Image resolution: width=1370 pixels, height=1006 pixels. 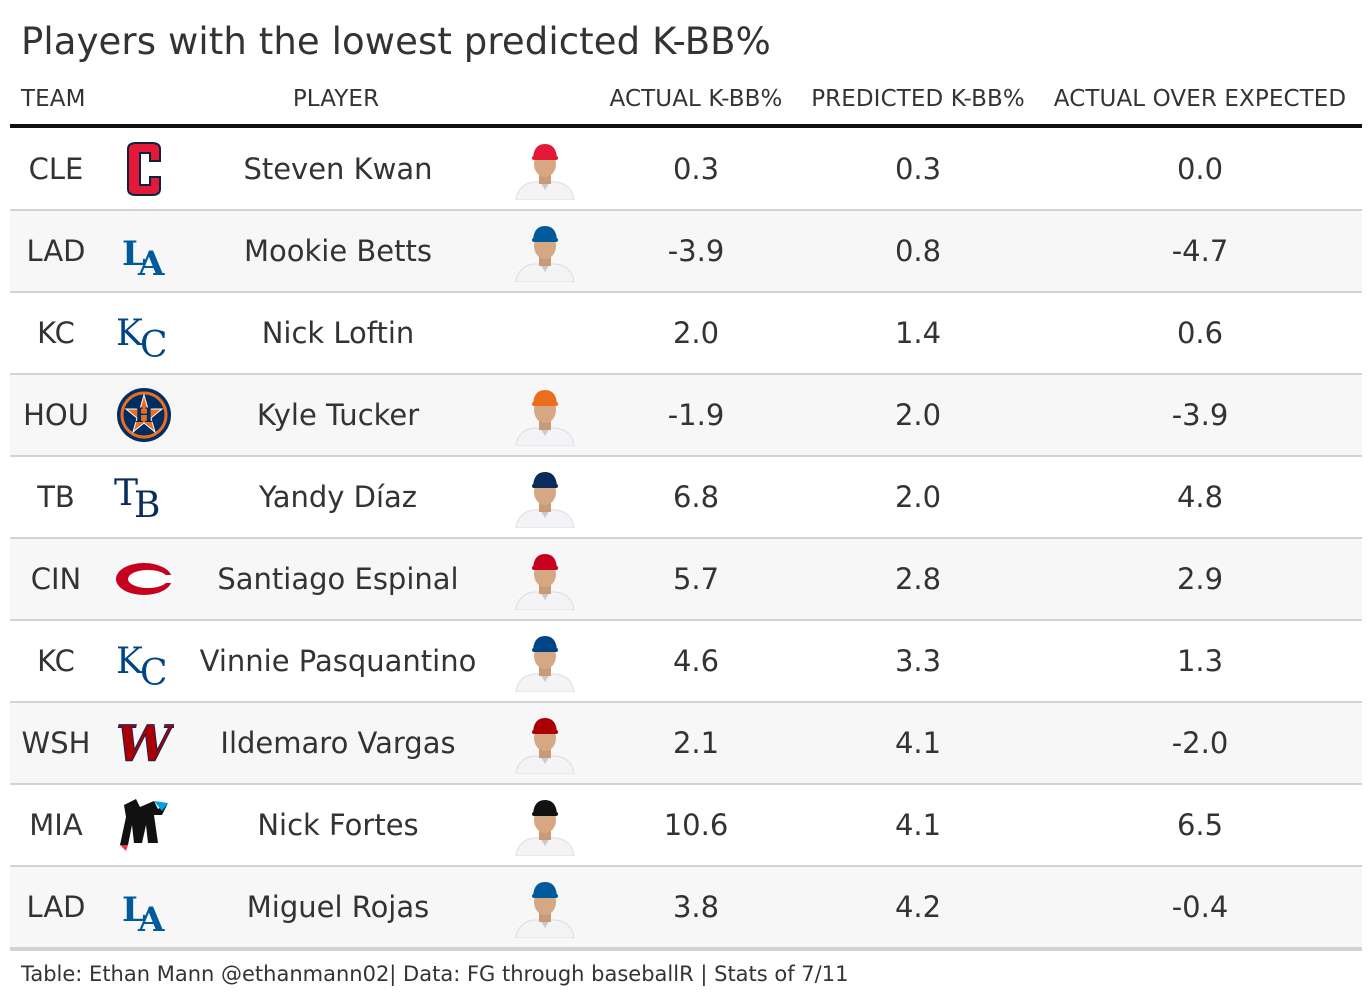 I want to click on actual-over-expected-value: -4.7, so click(x=1200, y=251).